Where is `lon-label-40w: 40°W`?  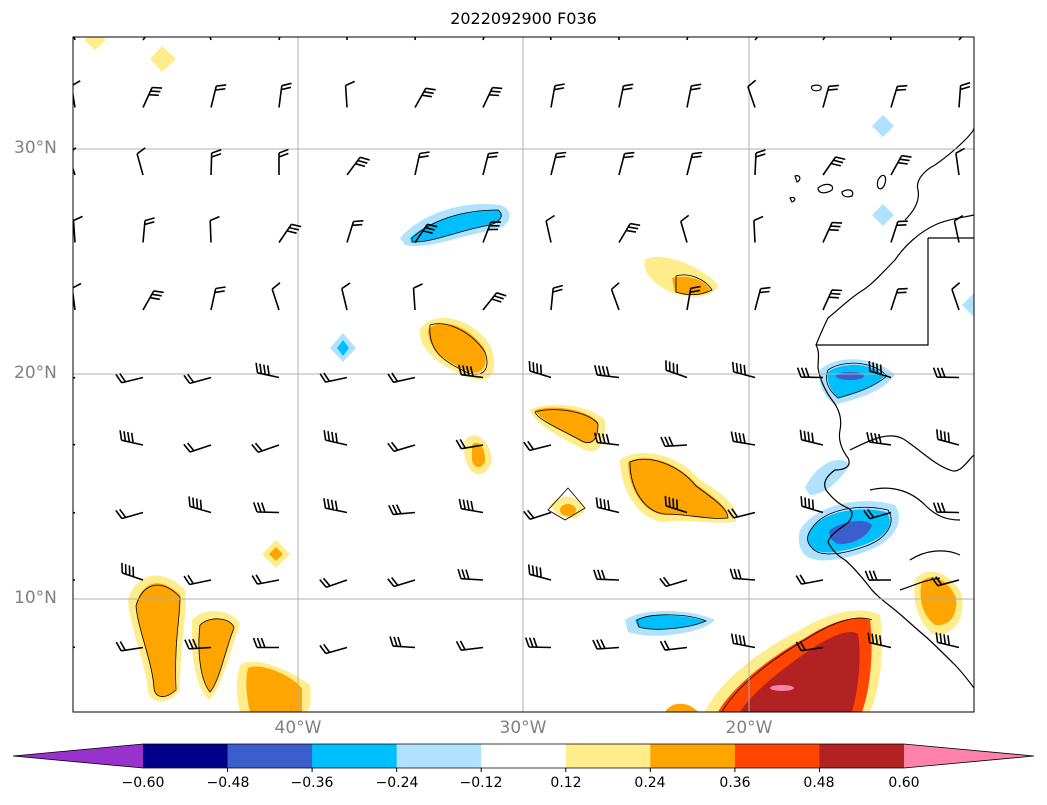 lon-label-40w: 40°W is located at coordinates (298, 728).